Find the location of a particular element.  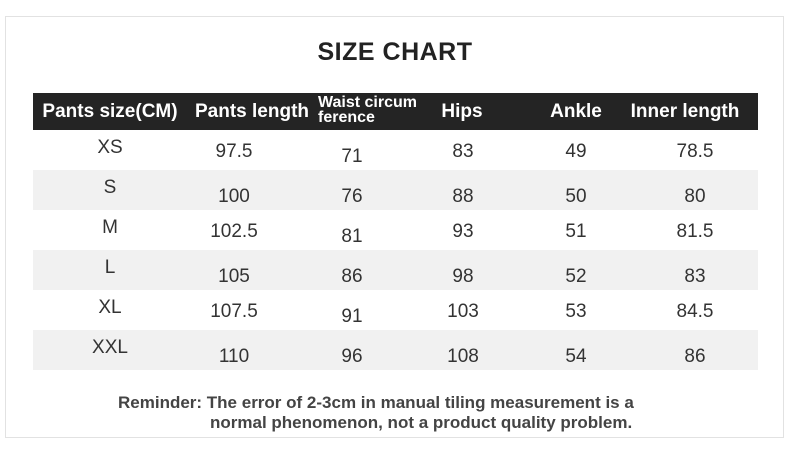

table-cell: 54 is located at coordinates (576, 356).